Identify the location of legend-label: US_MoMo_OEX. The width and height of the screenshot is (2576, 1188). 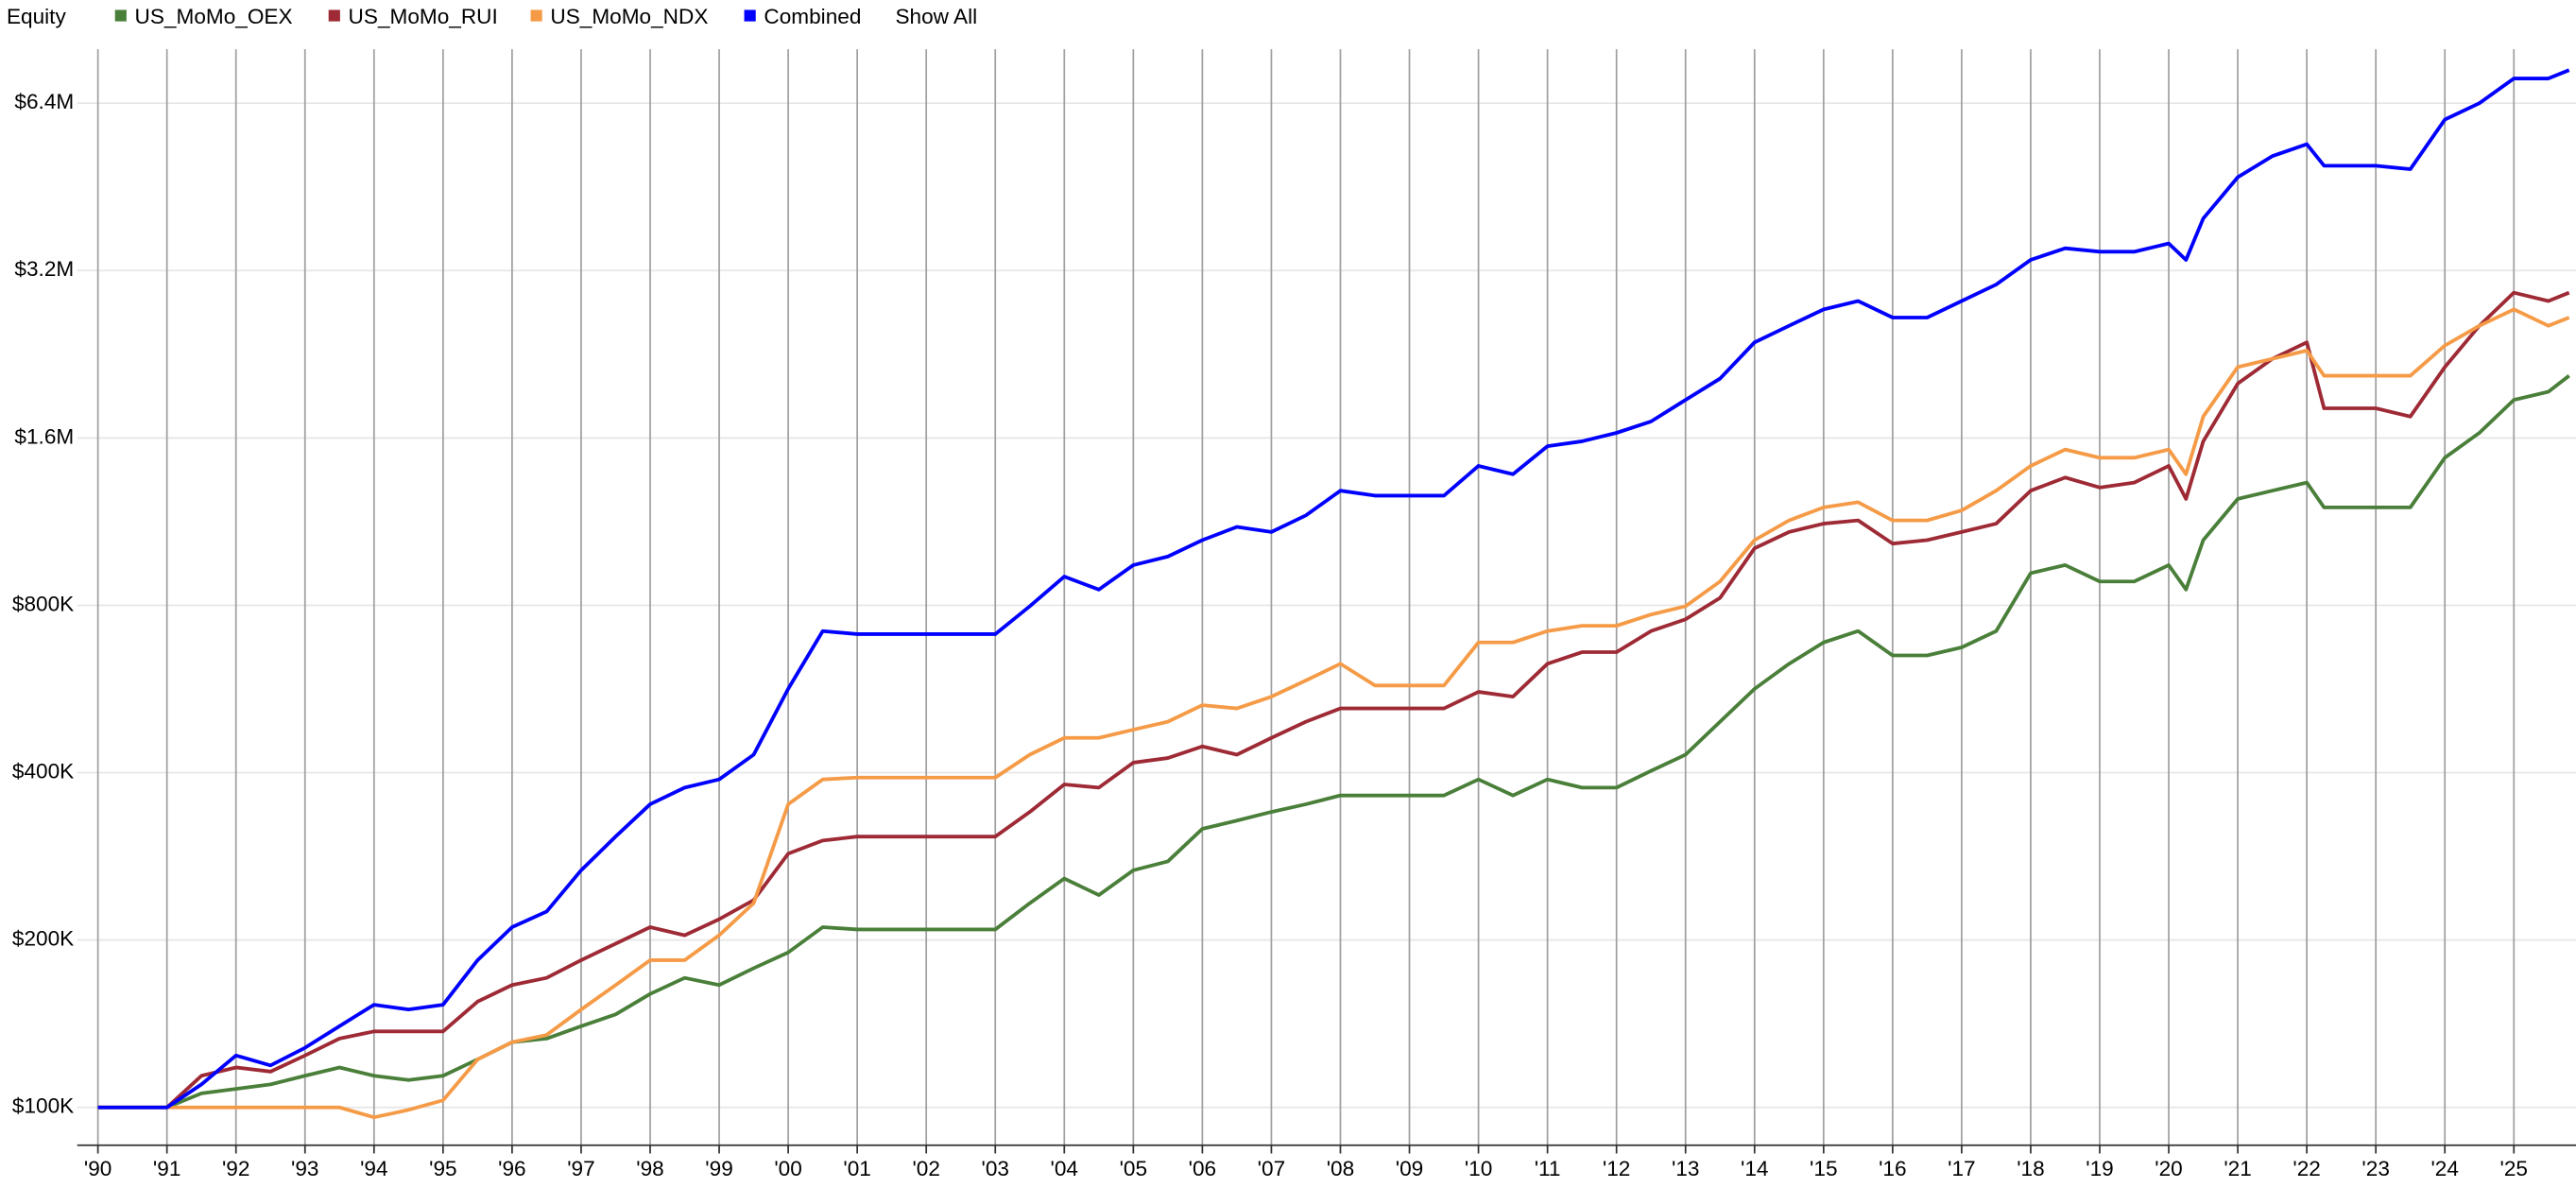
(214, 16).